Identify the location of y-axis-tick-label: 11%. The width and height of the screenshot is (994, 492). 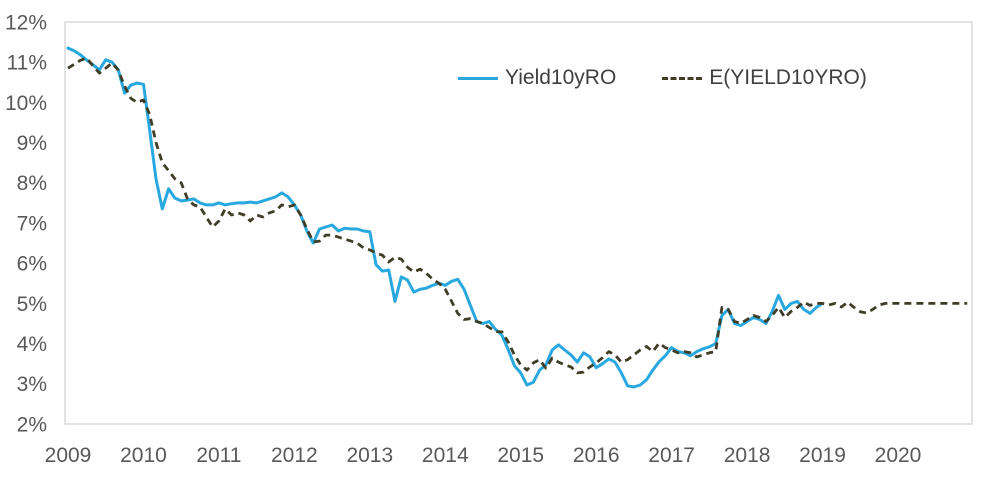
(27, 63).